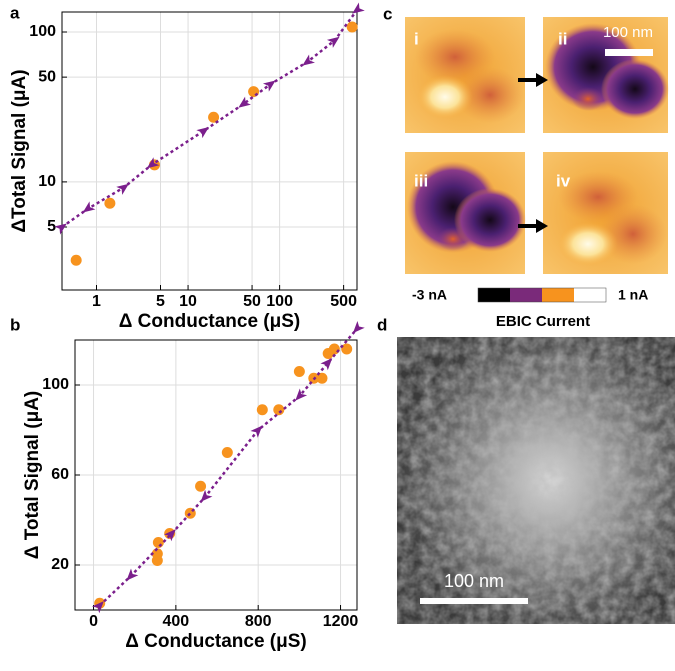 Image resolution: width=675 pixels, height=671 pixels. Describe the element at coordinates (51, 226) in the screenshot. I see `y-tick-label: 5` at that location.